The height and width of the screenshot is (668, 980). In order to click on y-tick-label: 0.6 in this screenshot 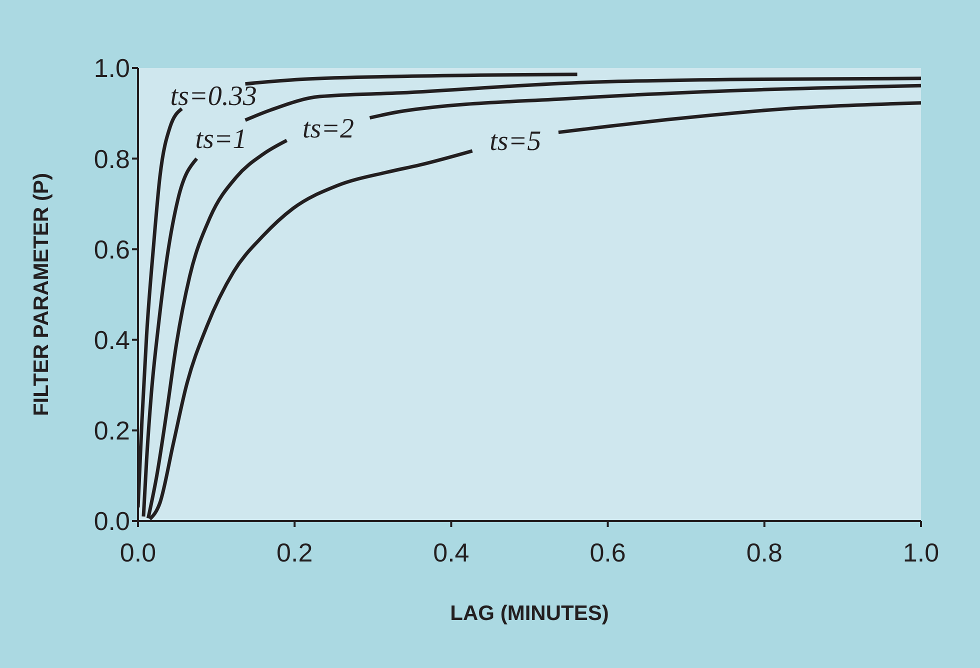, I will do `click(112, 249)`.